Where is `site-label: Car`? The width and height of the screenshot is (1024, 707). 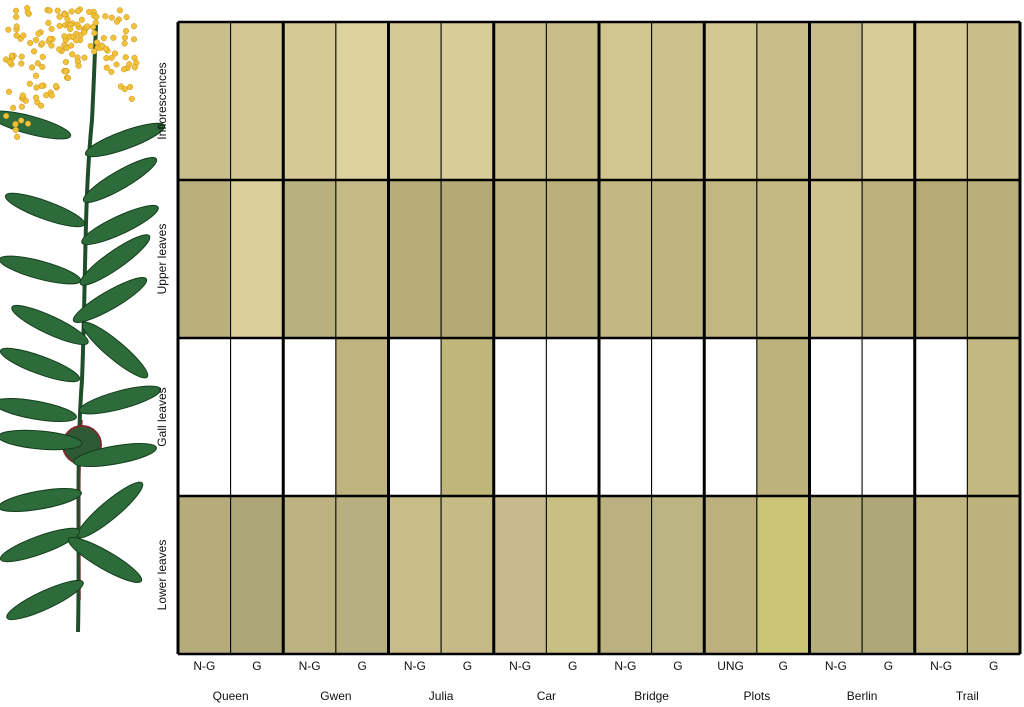 site-label: Car is located at coordinates (546, 696).